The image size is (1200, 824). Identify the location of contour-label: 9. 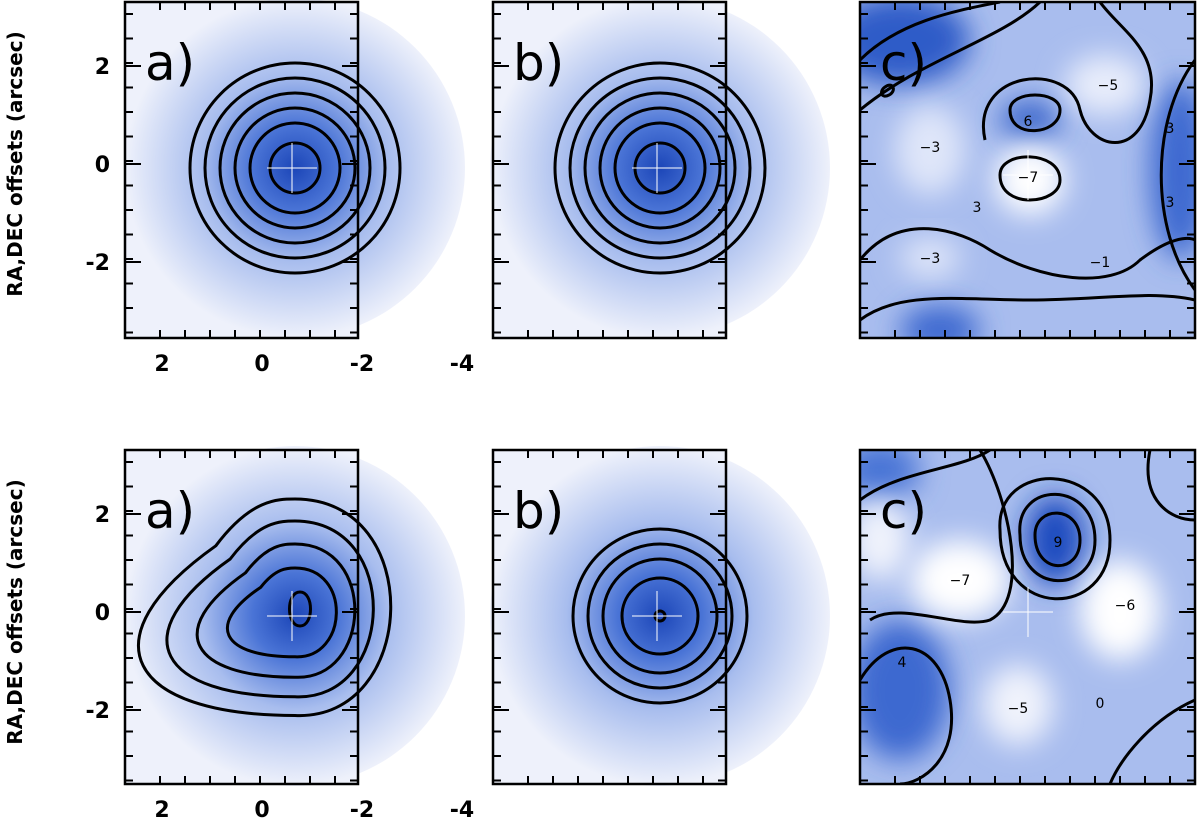
(1058, 543).